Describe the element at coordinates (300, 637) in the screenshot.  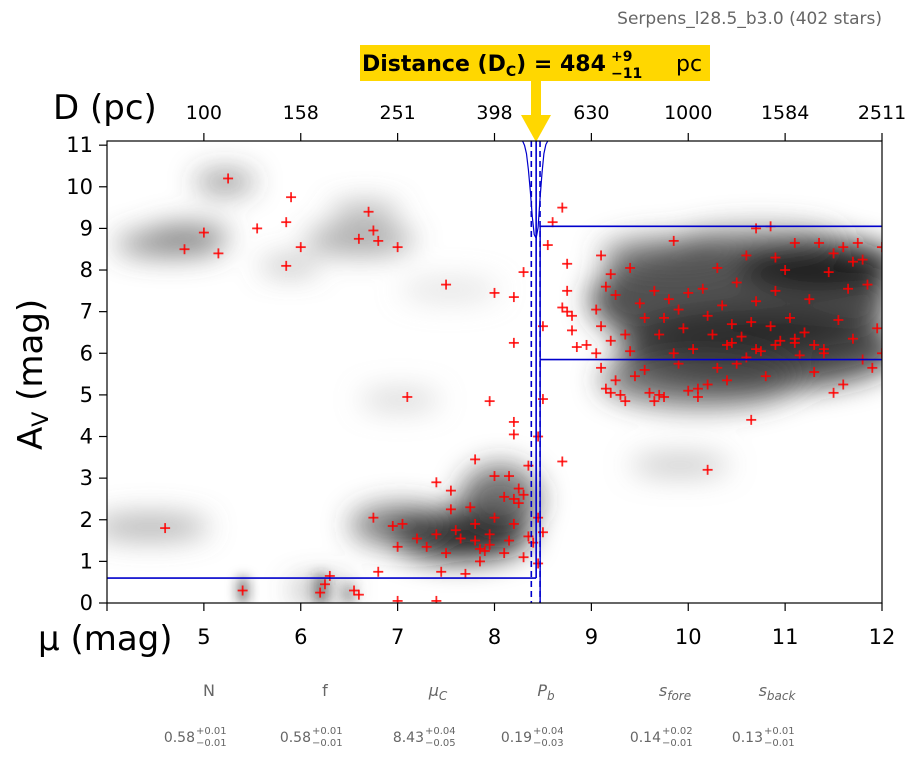
I see `x-tick-label: 6` at that location.